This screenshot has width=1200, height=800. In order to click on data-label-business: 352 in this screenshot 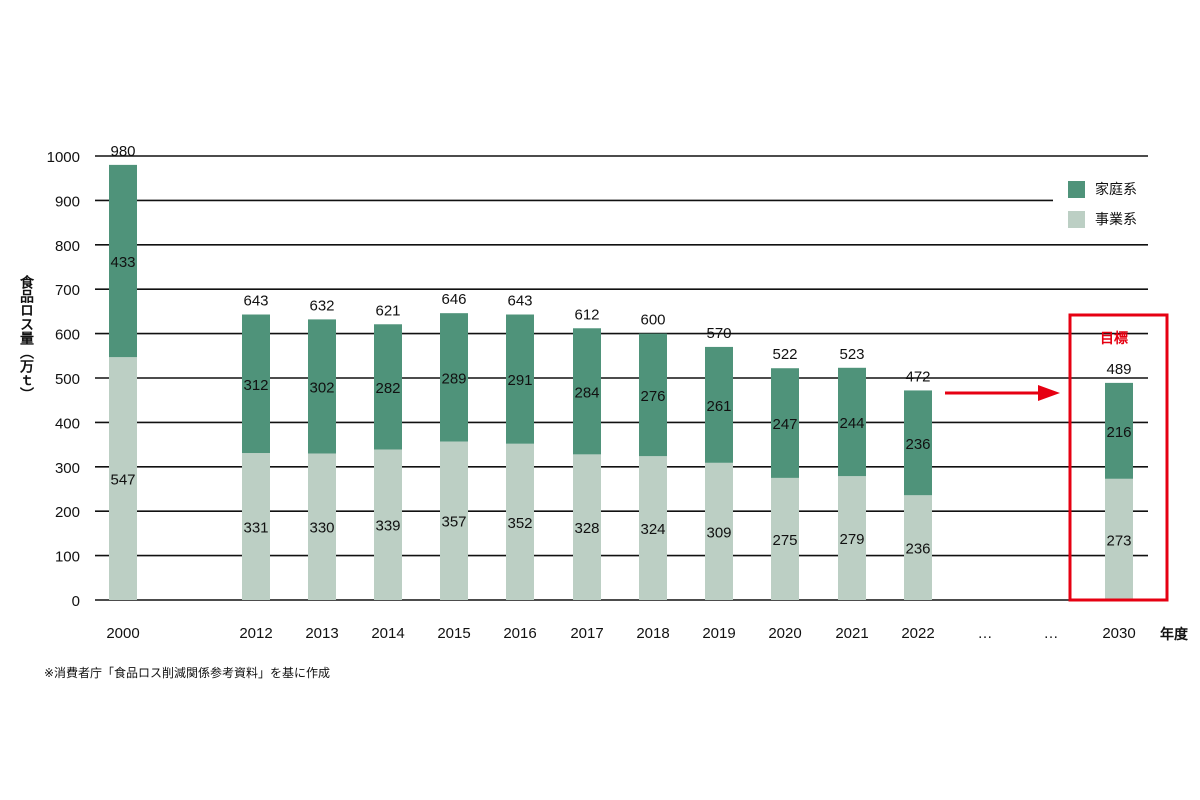, I will do `click(519, 523)`.